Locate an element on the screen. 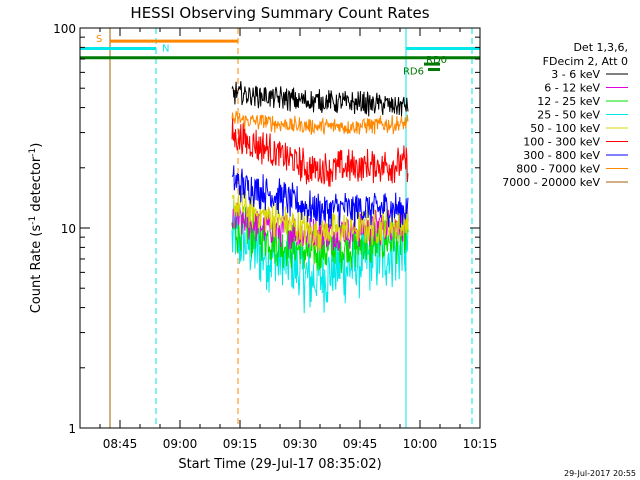  legend-label-3: 25 - 50 keV is located at coordinates (568, 115).